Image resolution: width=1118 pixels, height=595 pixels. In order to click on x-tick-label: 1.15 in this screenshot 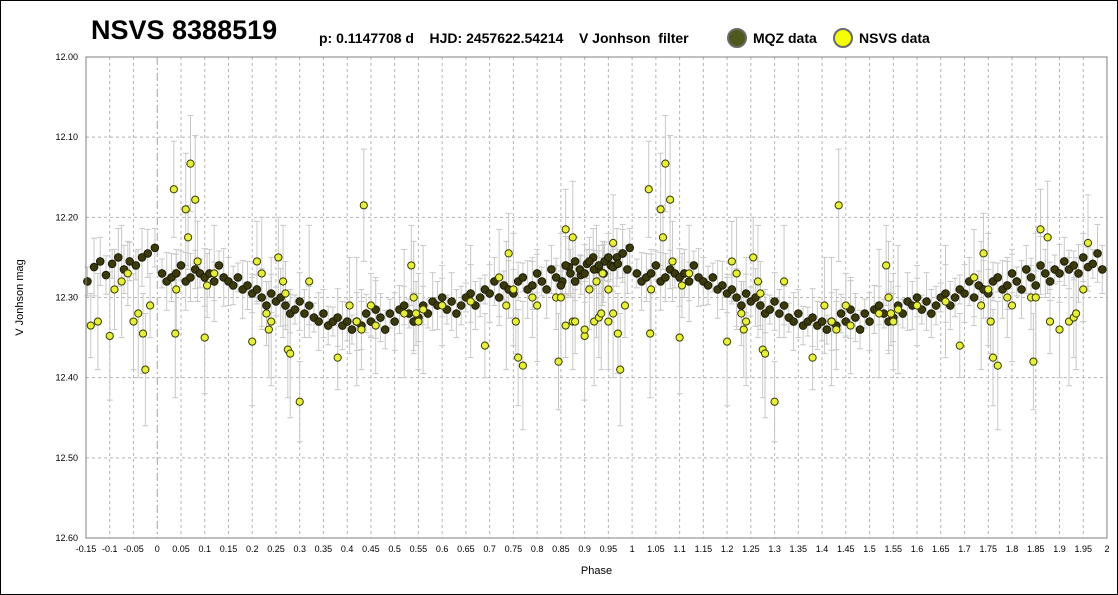, I will do `click(704, 549)`.